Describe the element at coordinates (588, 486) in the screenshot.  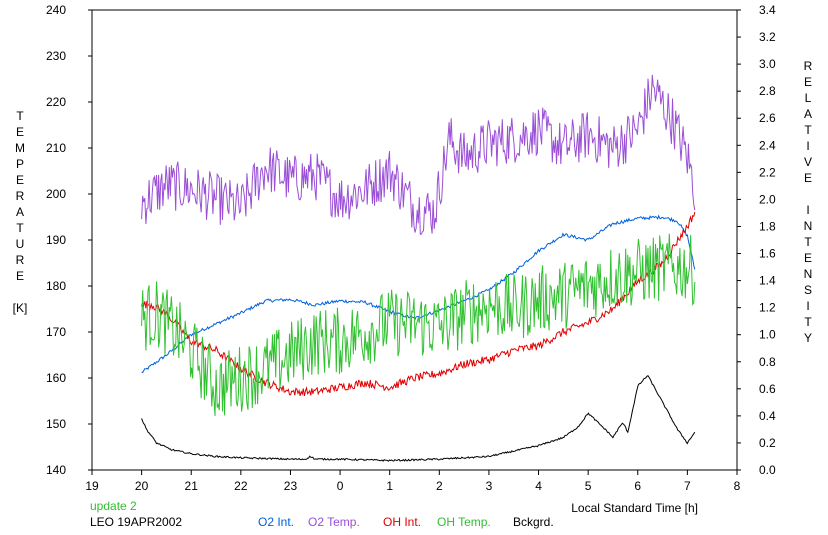
I see `x-tick-label: 5` at that location.